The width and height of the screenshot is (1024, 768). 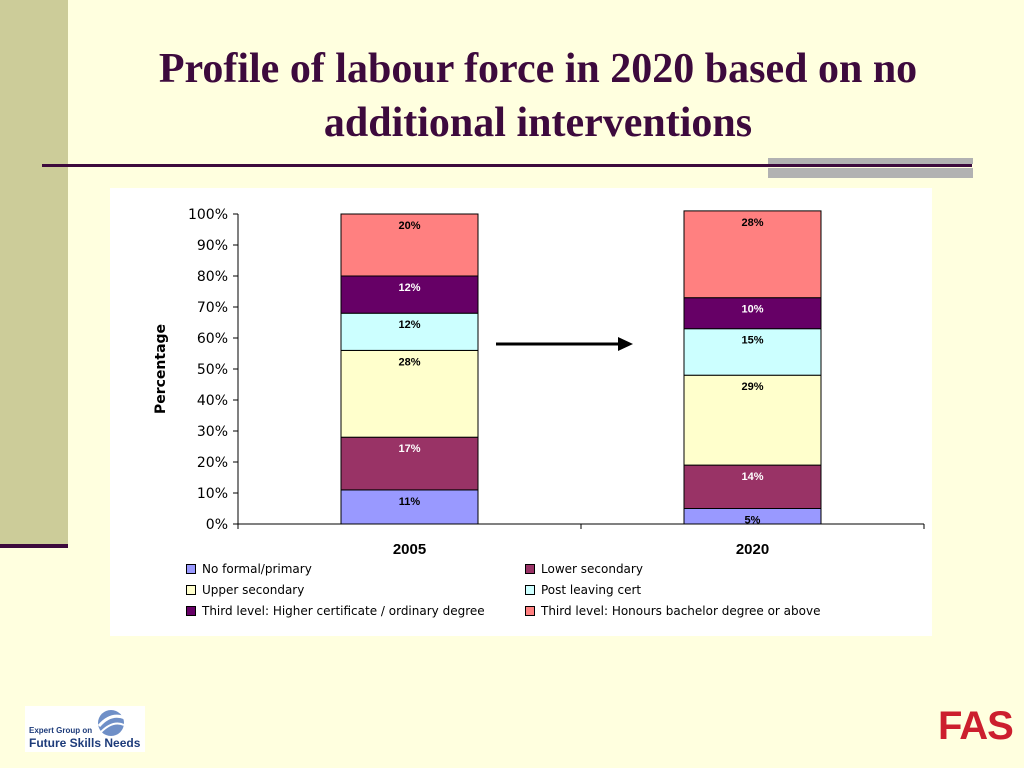 I want to click on egfsn-logo-line1: Expert Group on, so click(x=61, y=730).